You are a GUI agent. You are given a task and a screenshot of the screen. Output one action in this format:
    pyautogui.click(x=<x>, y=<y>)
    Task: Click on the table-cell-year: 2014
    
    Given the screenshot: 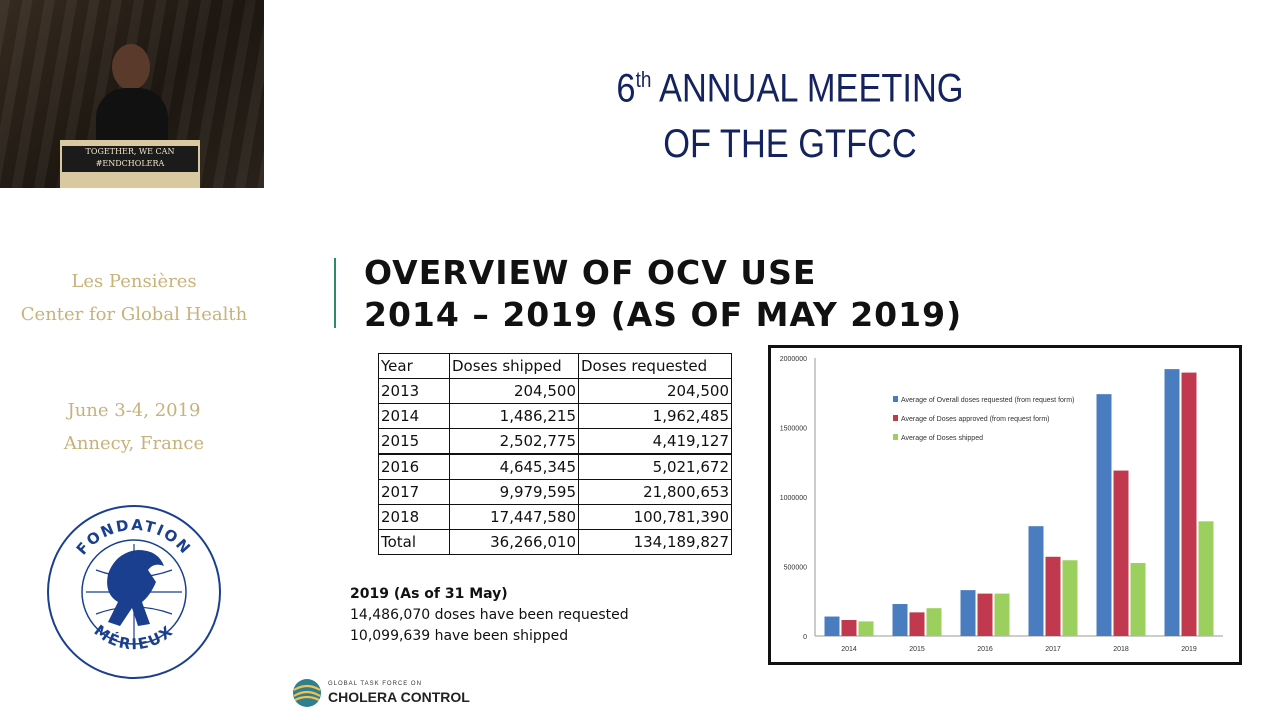 What is the action you would take?
    pyautogui.click(x=414, y=416)
    